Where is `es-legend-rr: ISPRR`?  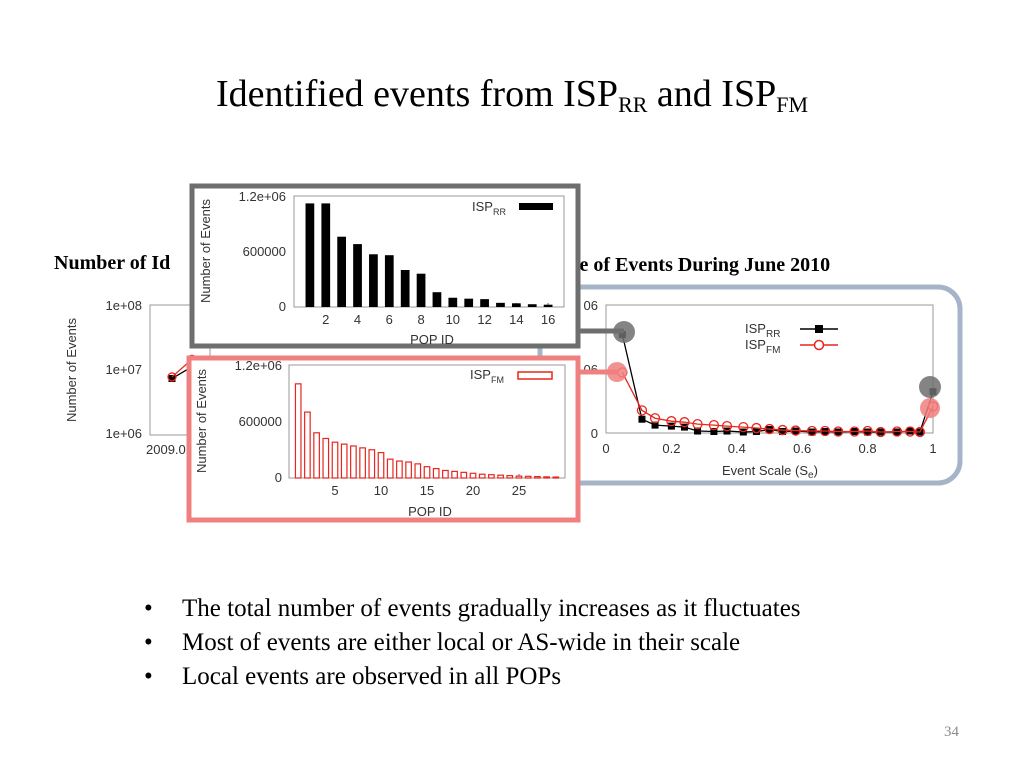
es-legend-rr: ISPRR is located at coordinates (762, 330).